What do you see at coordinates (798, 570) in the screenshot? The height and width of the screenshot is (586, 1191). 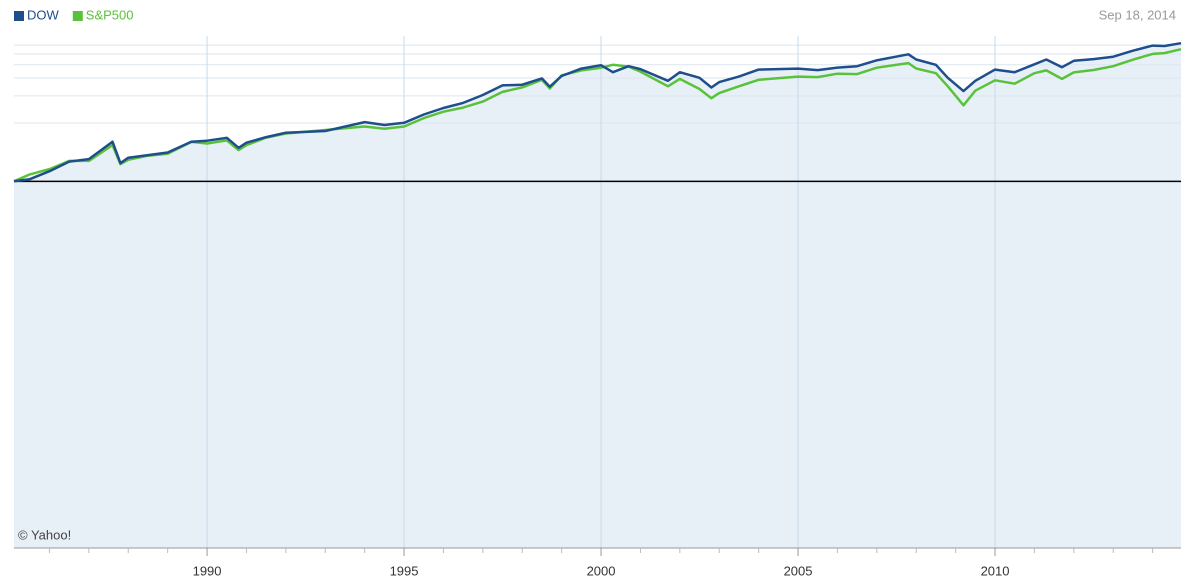 I see `x-tick-label: 2005` at bounding box center [798, 570].